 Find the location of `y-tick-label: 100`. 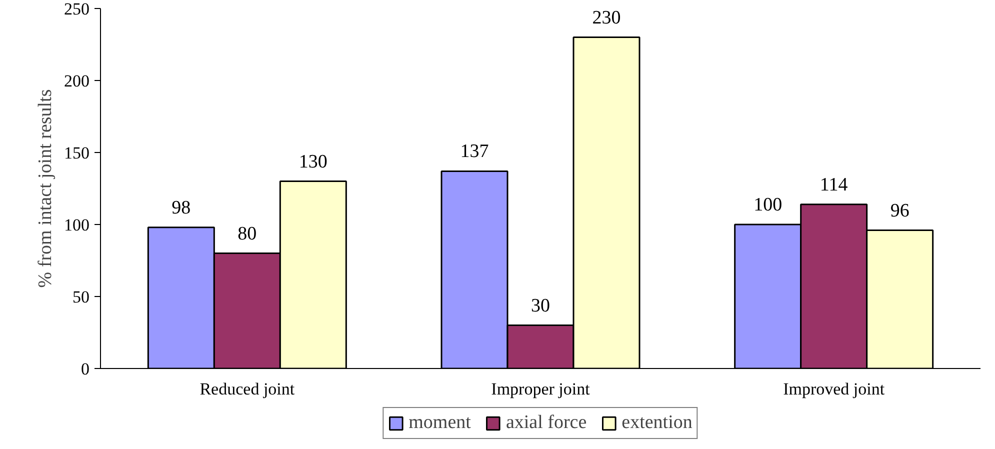

y-tick-label: 100 is located at coordinates (77, 225).